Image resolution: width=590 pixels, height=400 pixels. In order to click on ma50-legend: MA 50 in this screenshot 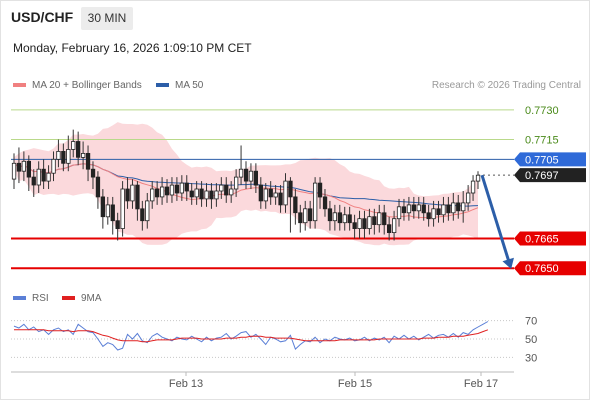, I will do `click(179, 85)`.